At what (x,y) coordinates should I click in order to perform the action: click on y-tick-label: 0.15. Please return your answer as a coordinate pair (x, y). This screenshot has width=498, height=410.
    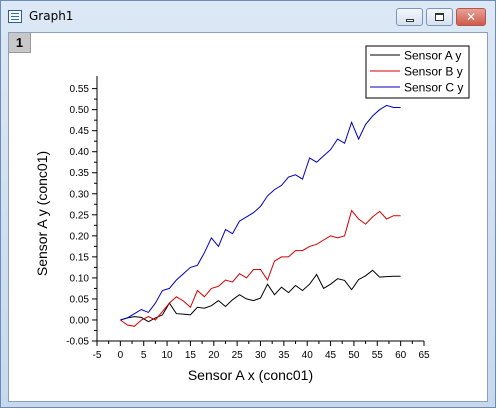
    Looking at the image, I should click on (80, 257).